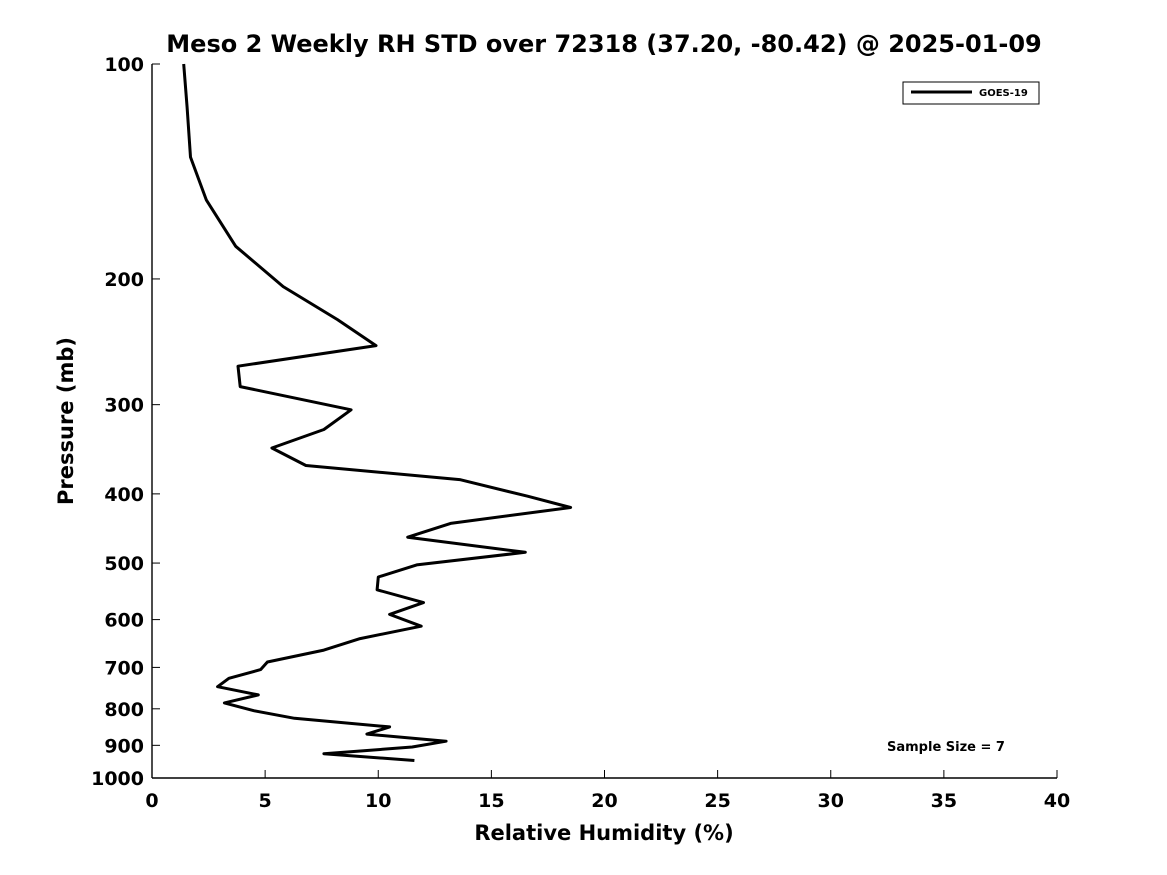 This screenshot has width=1167, height=875. Describe the element at coordinates (831, 801) in the screenshot. I see `x-tick-label: 30` at that location.